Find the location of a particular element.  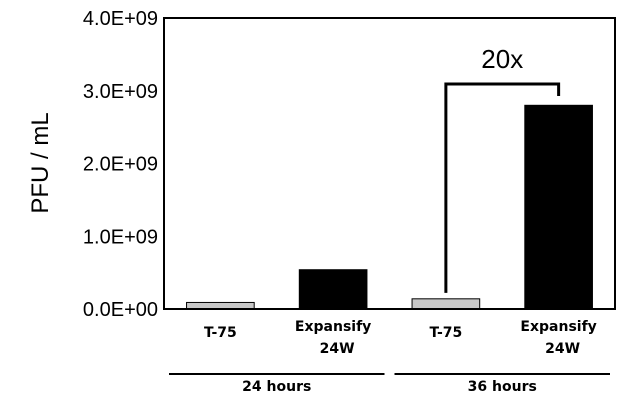

y-tick-label: 1.0E+09 is located at coordinates (120, 237).